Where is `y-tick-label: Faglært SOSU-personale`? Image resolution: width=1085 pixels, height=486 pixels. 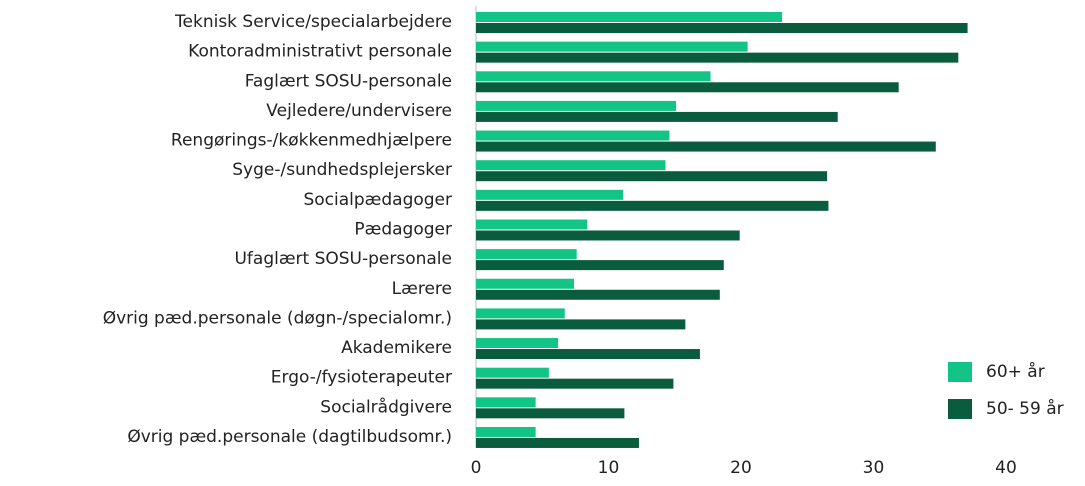
y-tick-label: Faglært SOSU-personale is located at coordinates (348, 81).